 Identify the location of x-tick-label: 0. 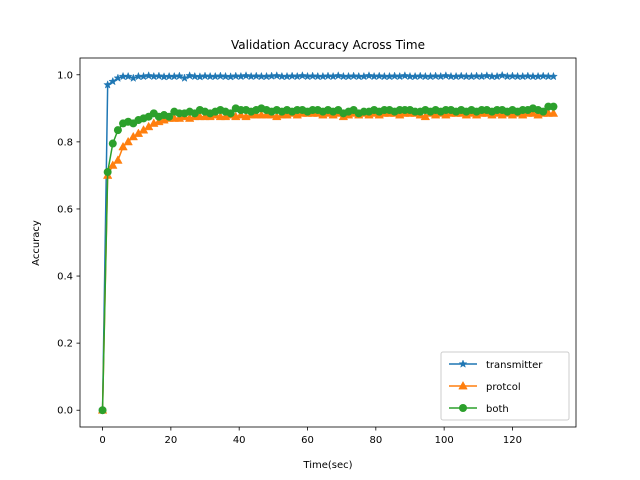
(102, 440).